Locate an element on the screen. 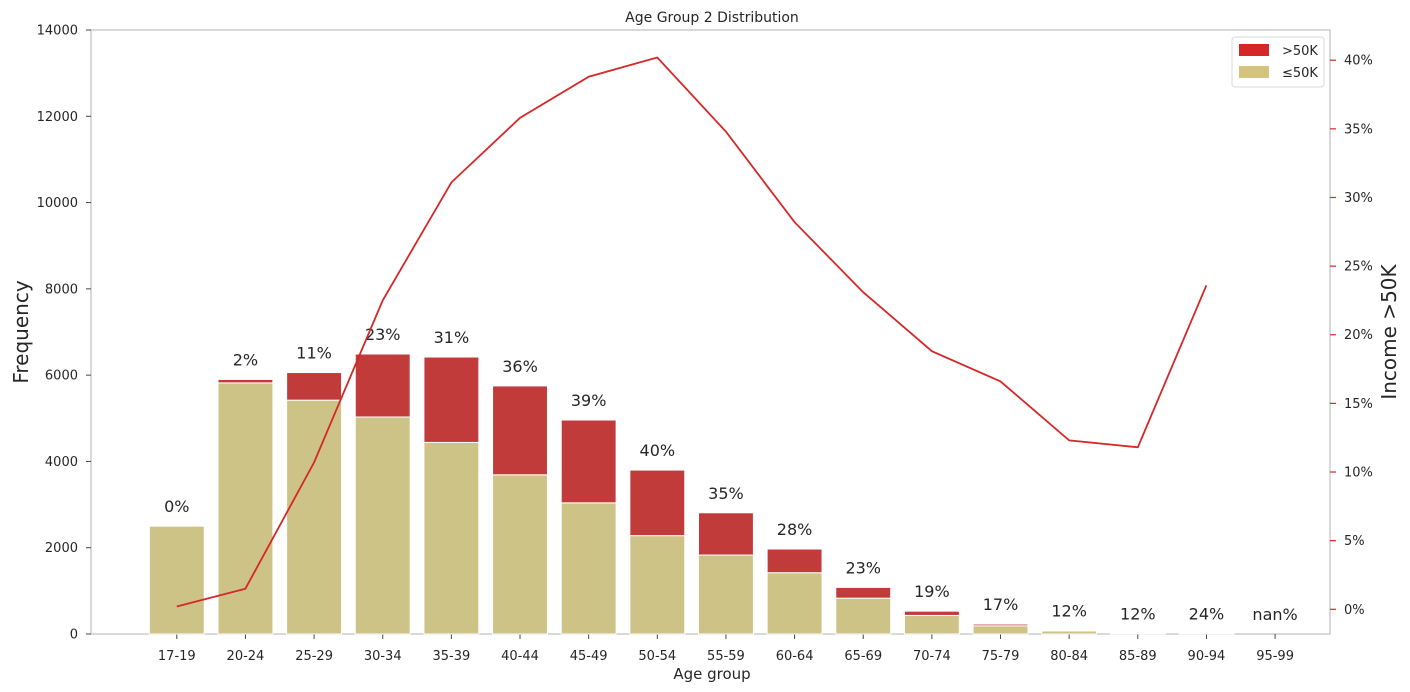 This screenshot has width=1410, height=692. y2-tick-label: 20% is located at coordinates (1358, 335).